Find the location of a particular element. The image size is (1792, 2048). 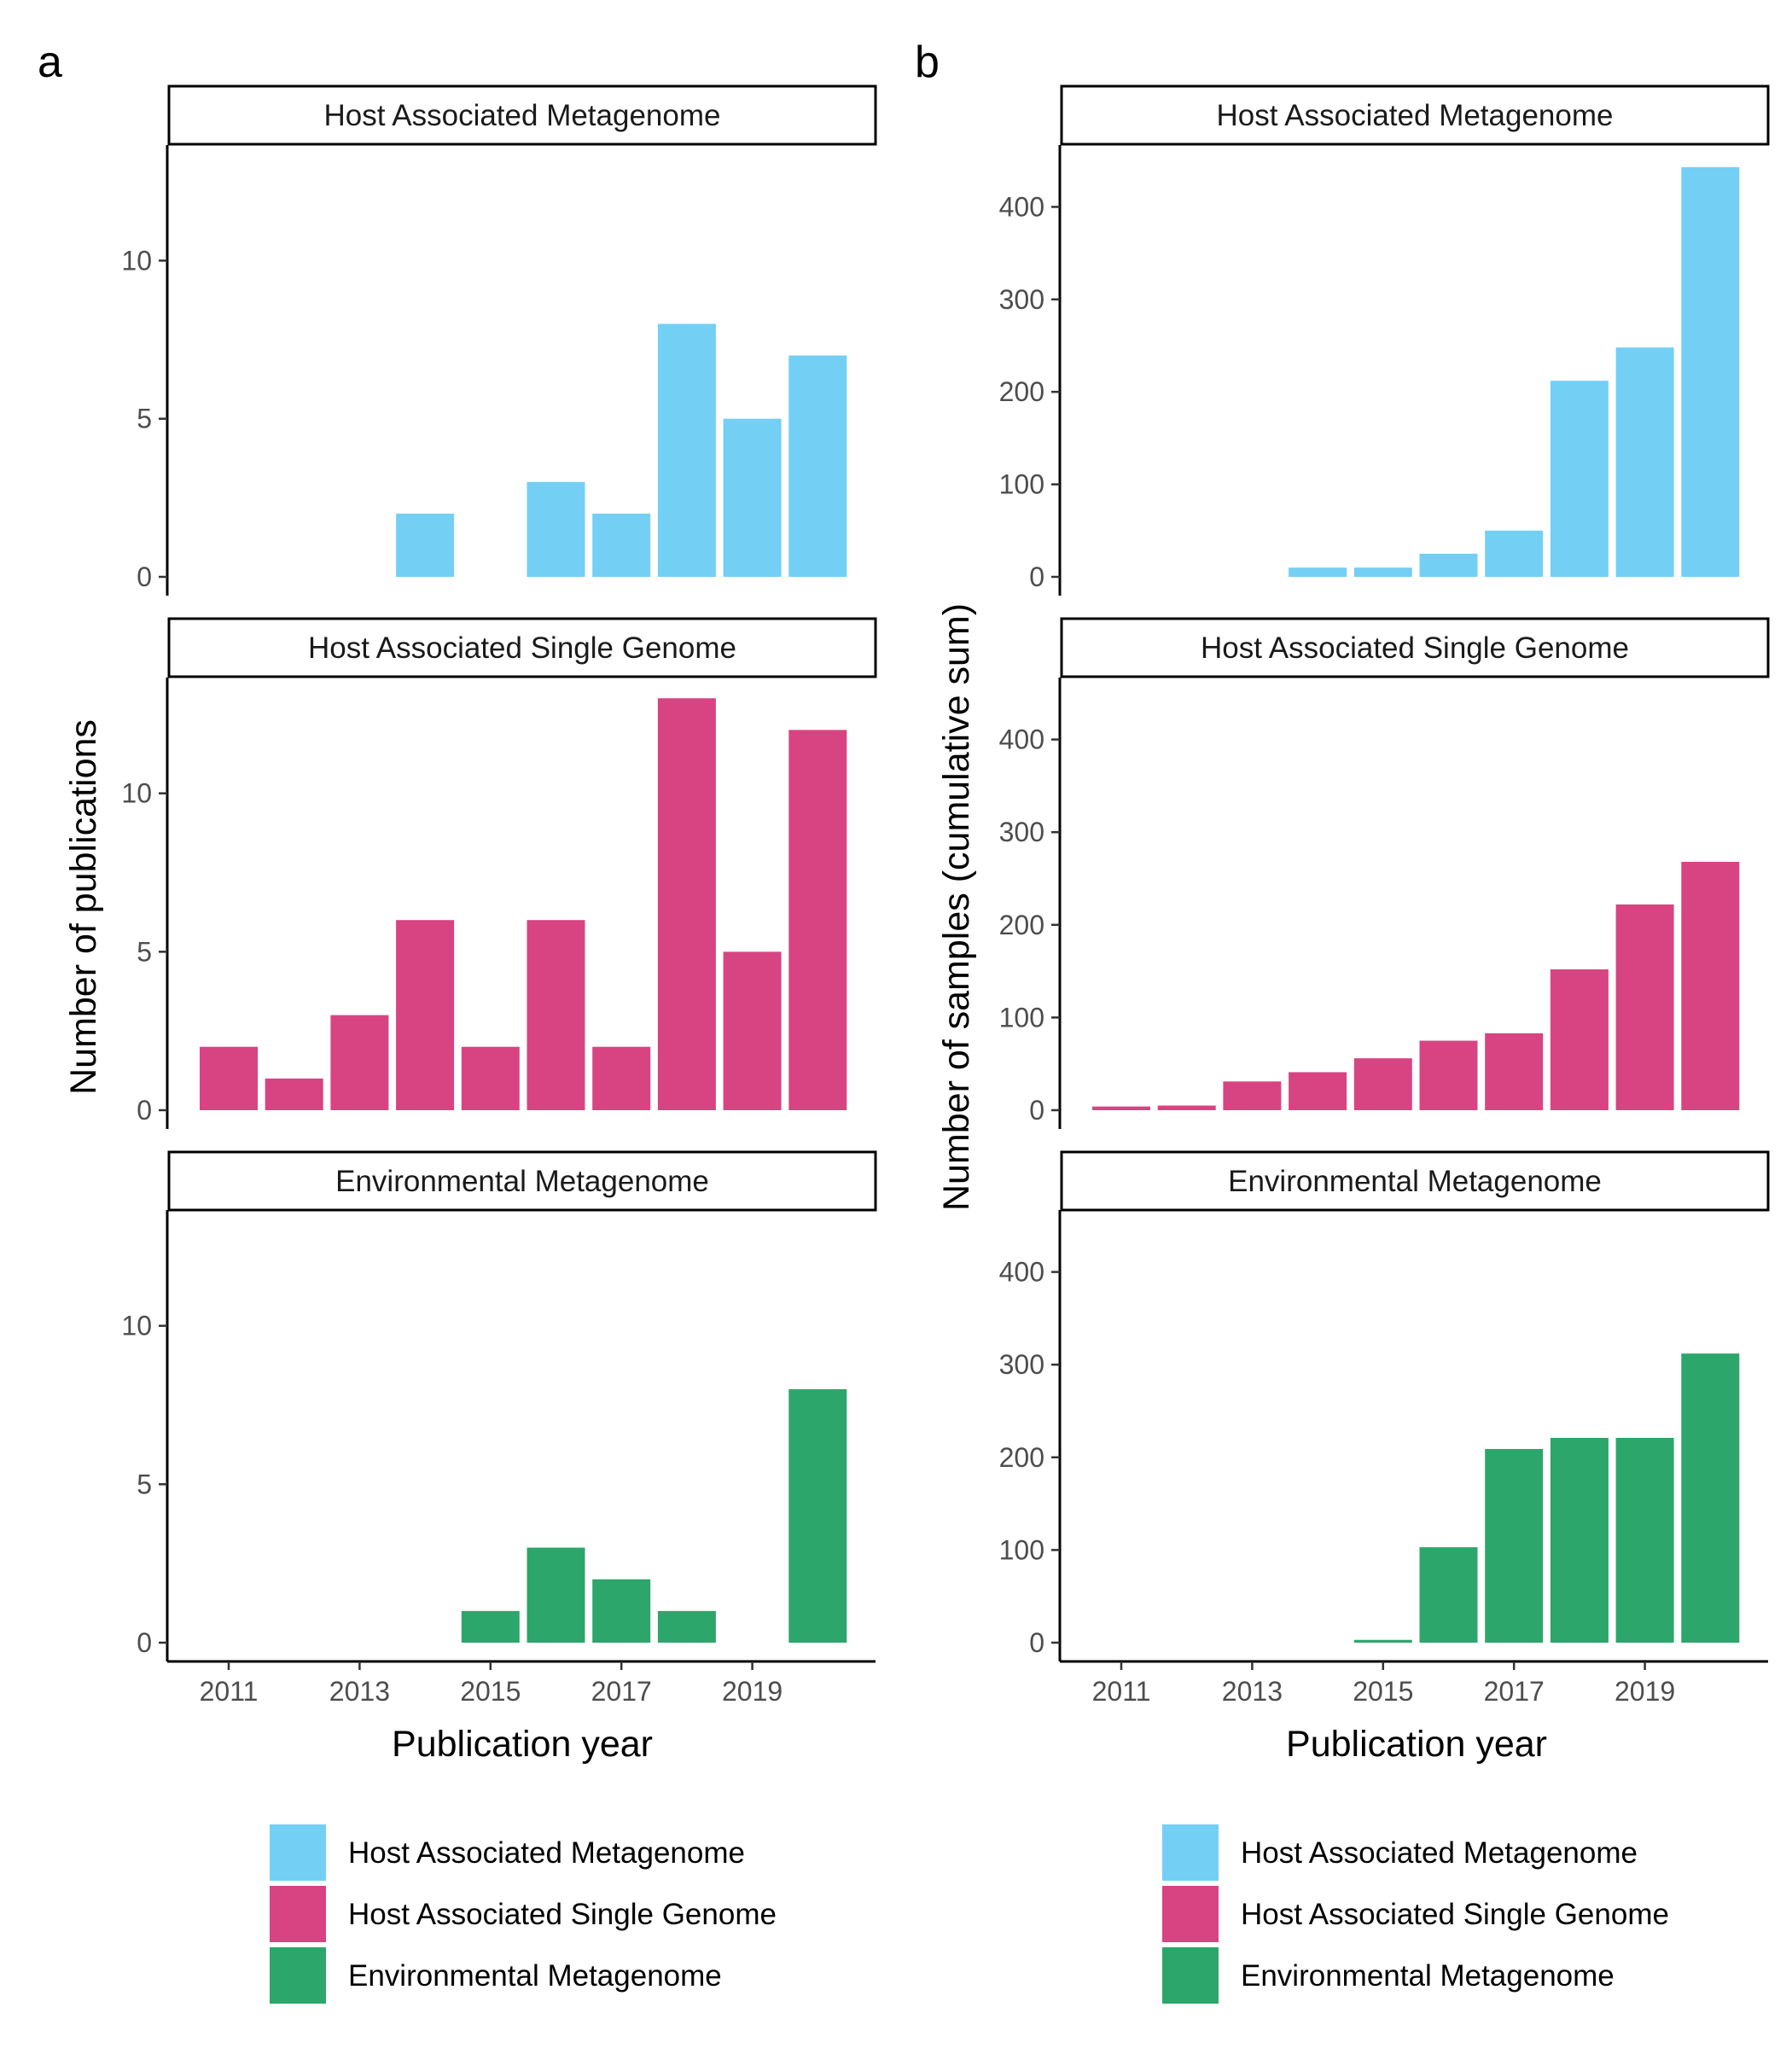

bar-a-host-associated-single-genome-2018 is located at coordinates (686, 904).